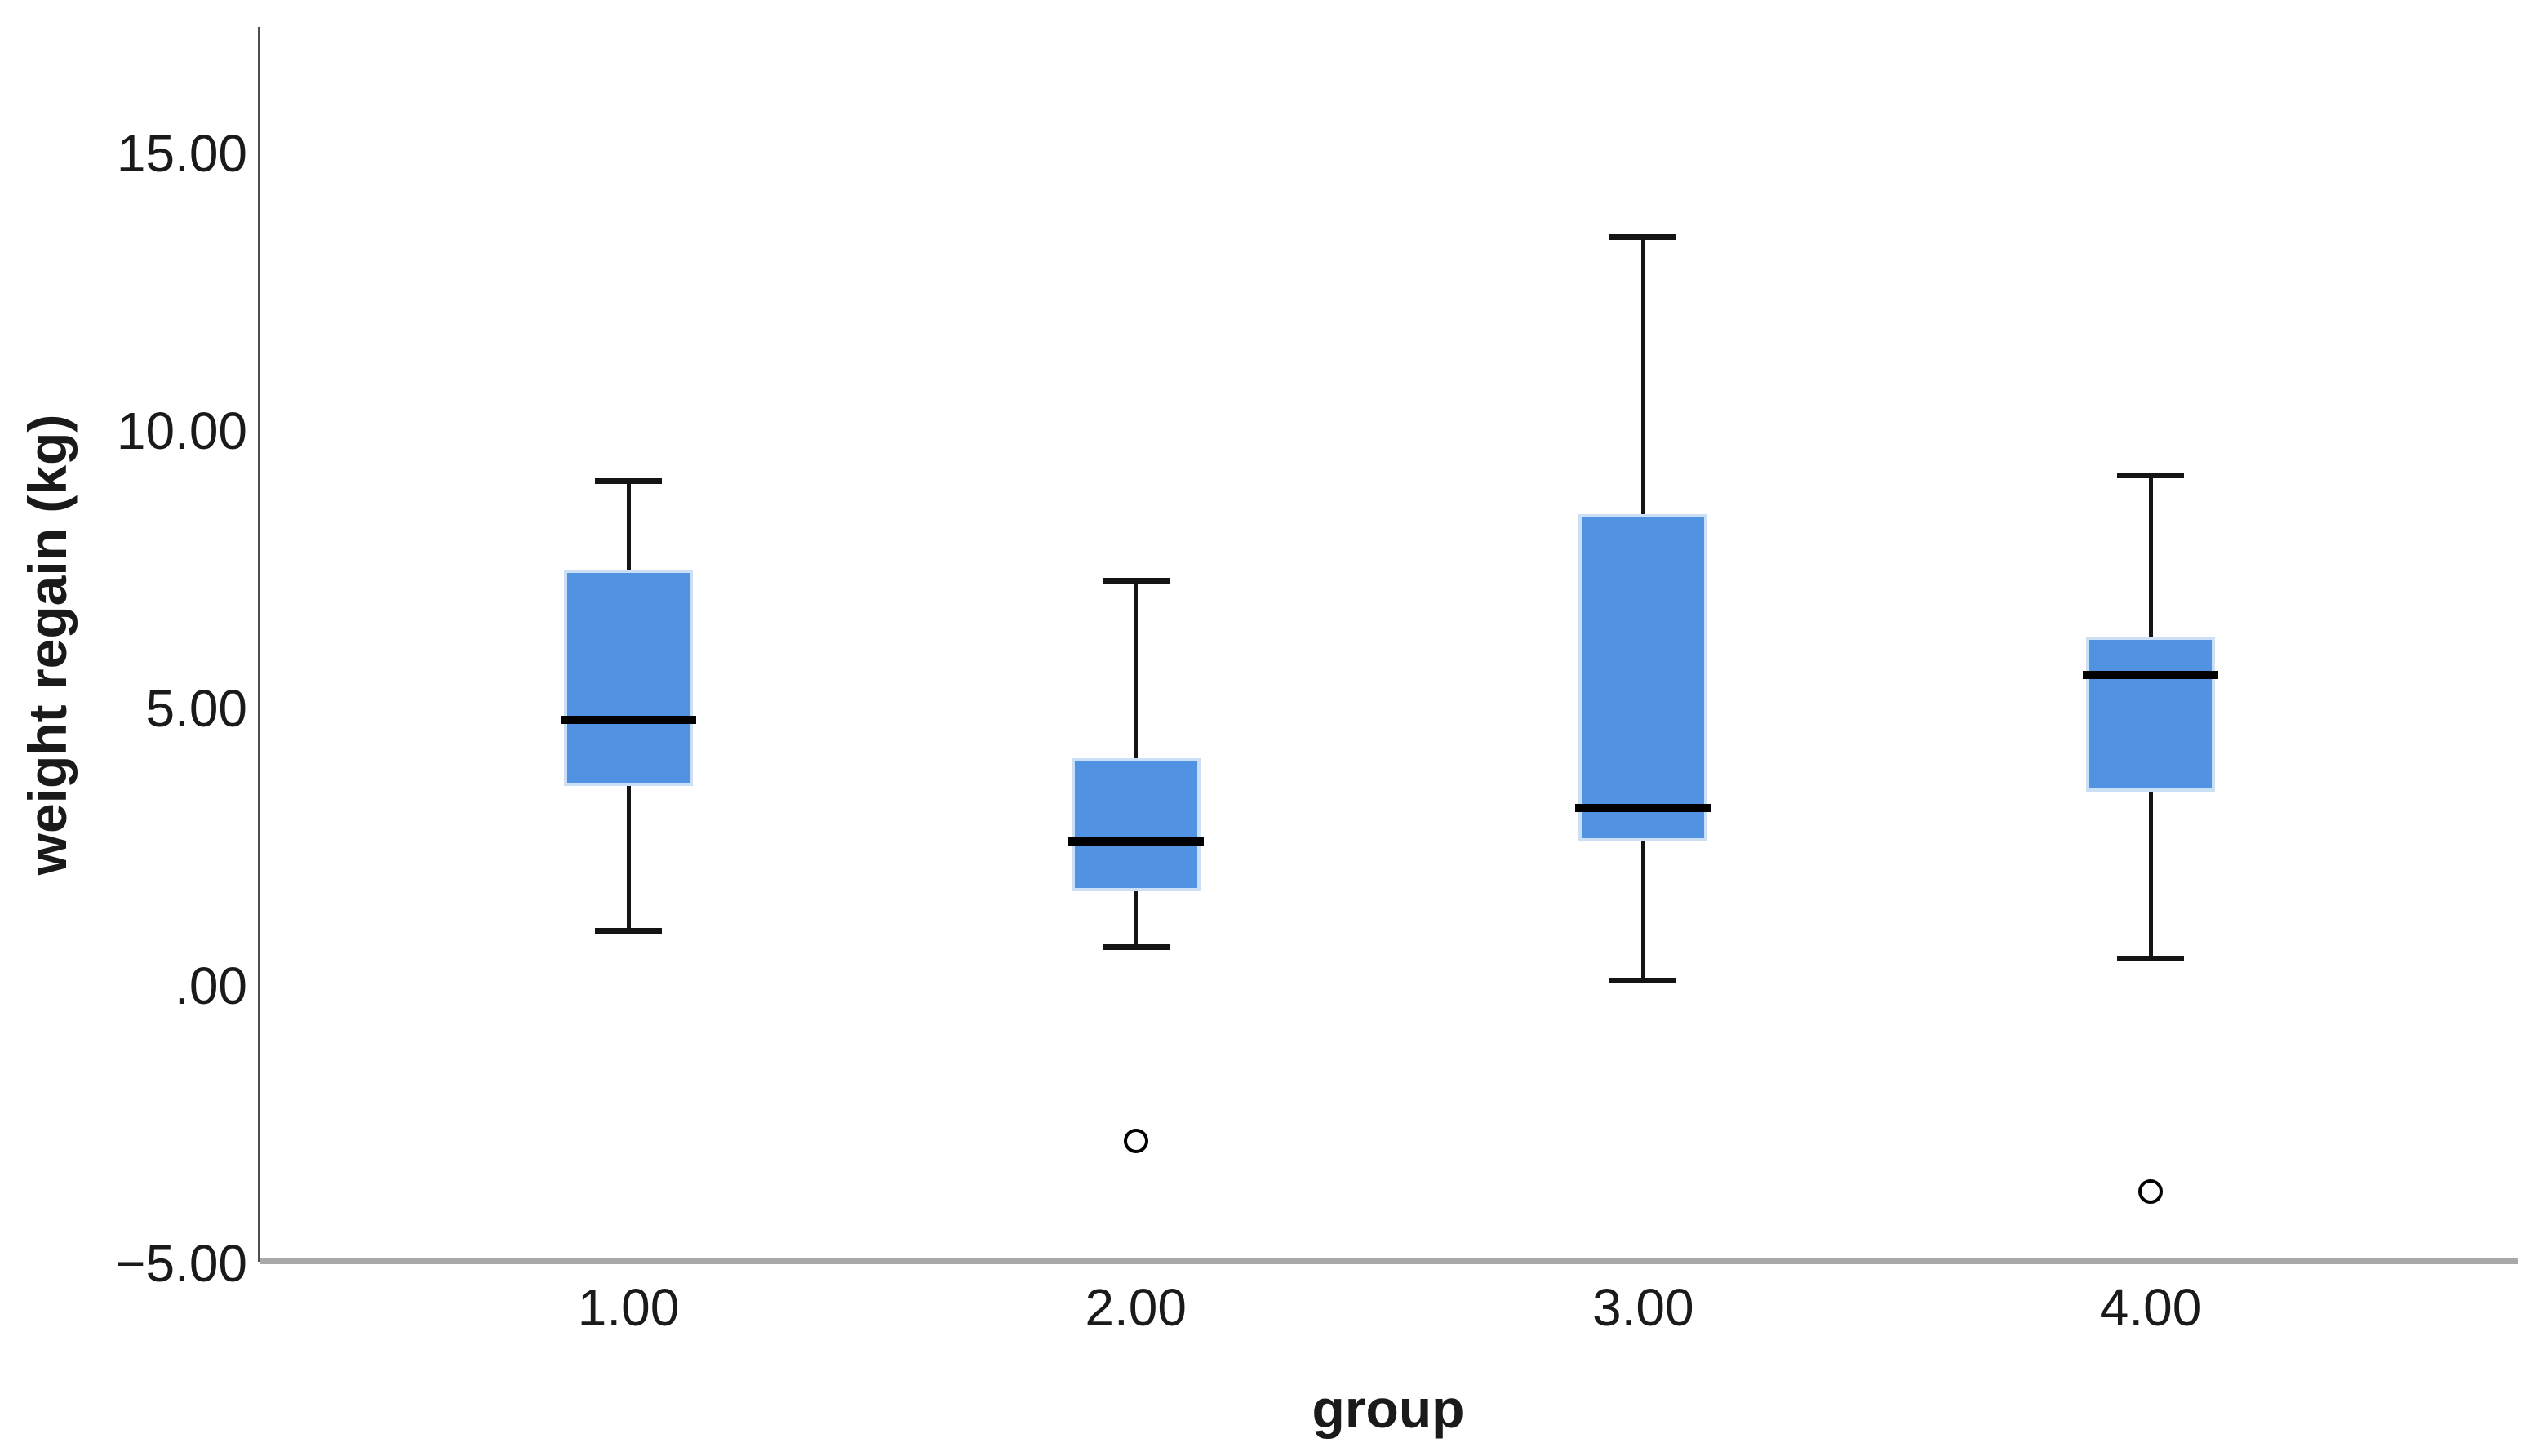 The width and height of the screenshot is (2548, 1456). Describe the element at coordinates (259, 645) in the screenshot. I see `y-axis-line` at that location.